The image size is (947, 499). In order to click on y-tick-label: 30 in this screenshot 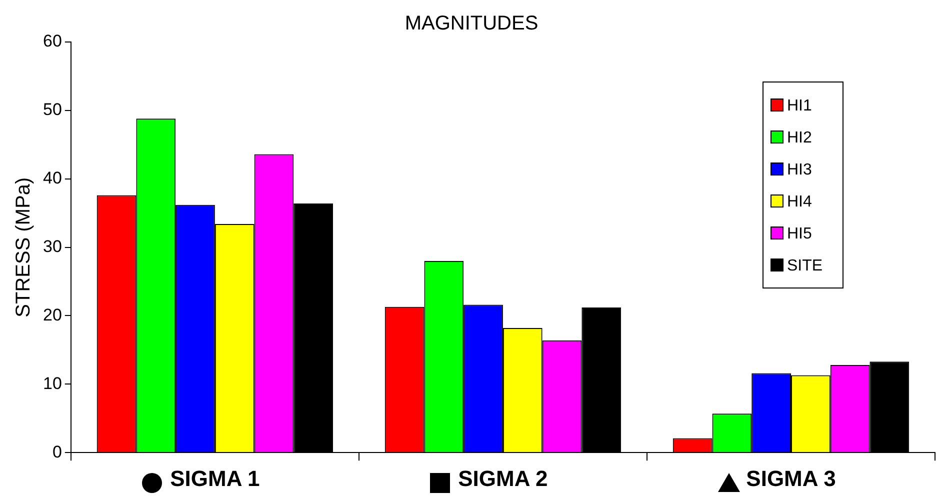, I will do `click(52, 246)`.